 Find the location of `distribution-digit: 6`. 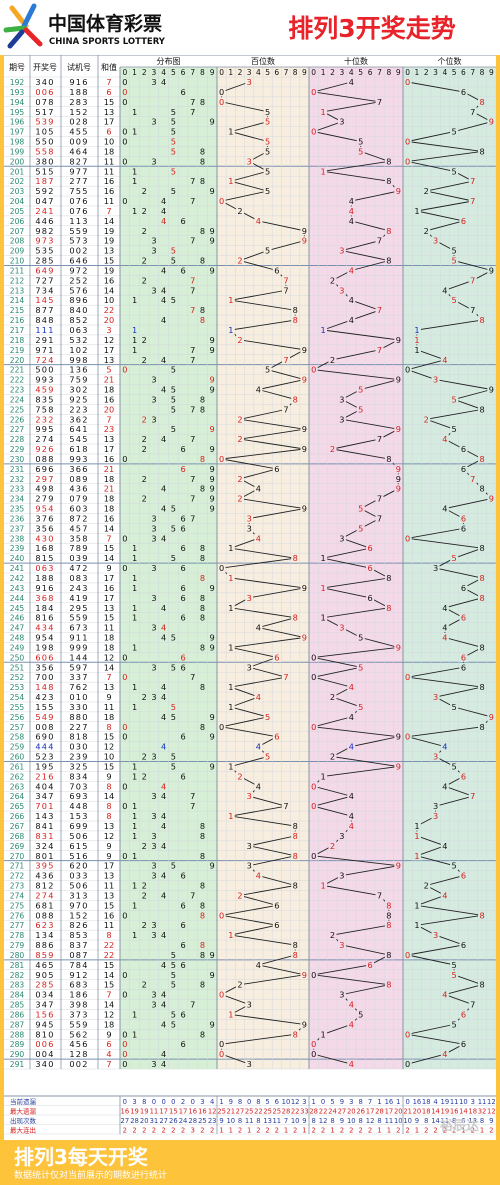

distribution-digit: 6 is located at coordinates (182, 737).